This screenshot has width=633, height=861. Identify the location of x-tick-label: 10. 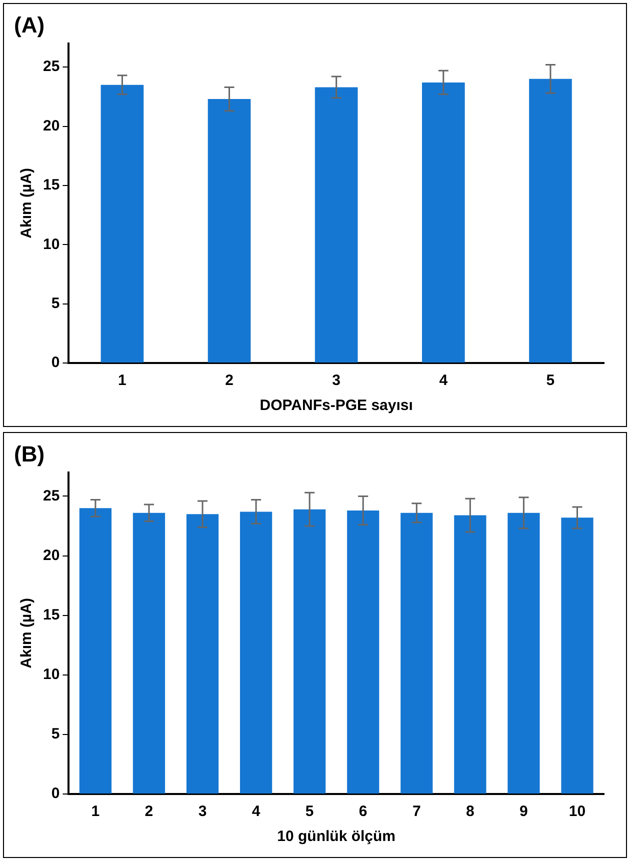
(577, 811).